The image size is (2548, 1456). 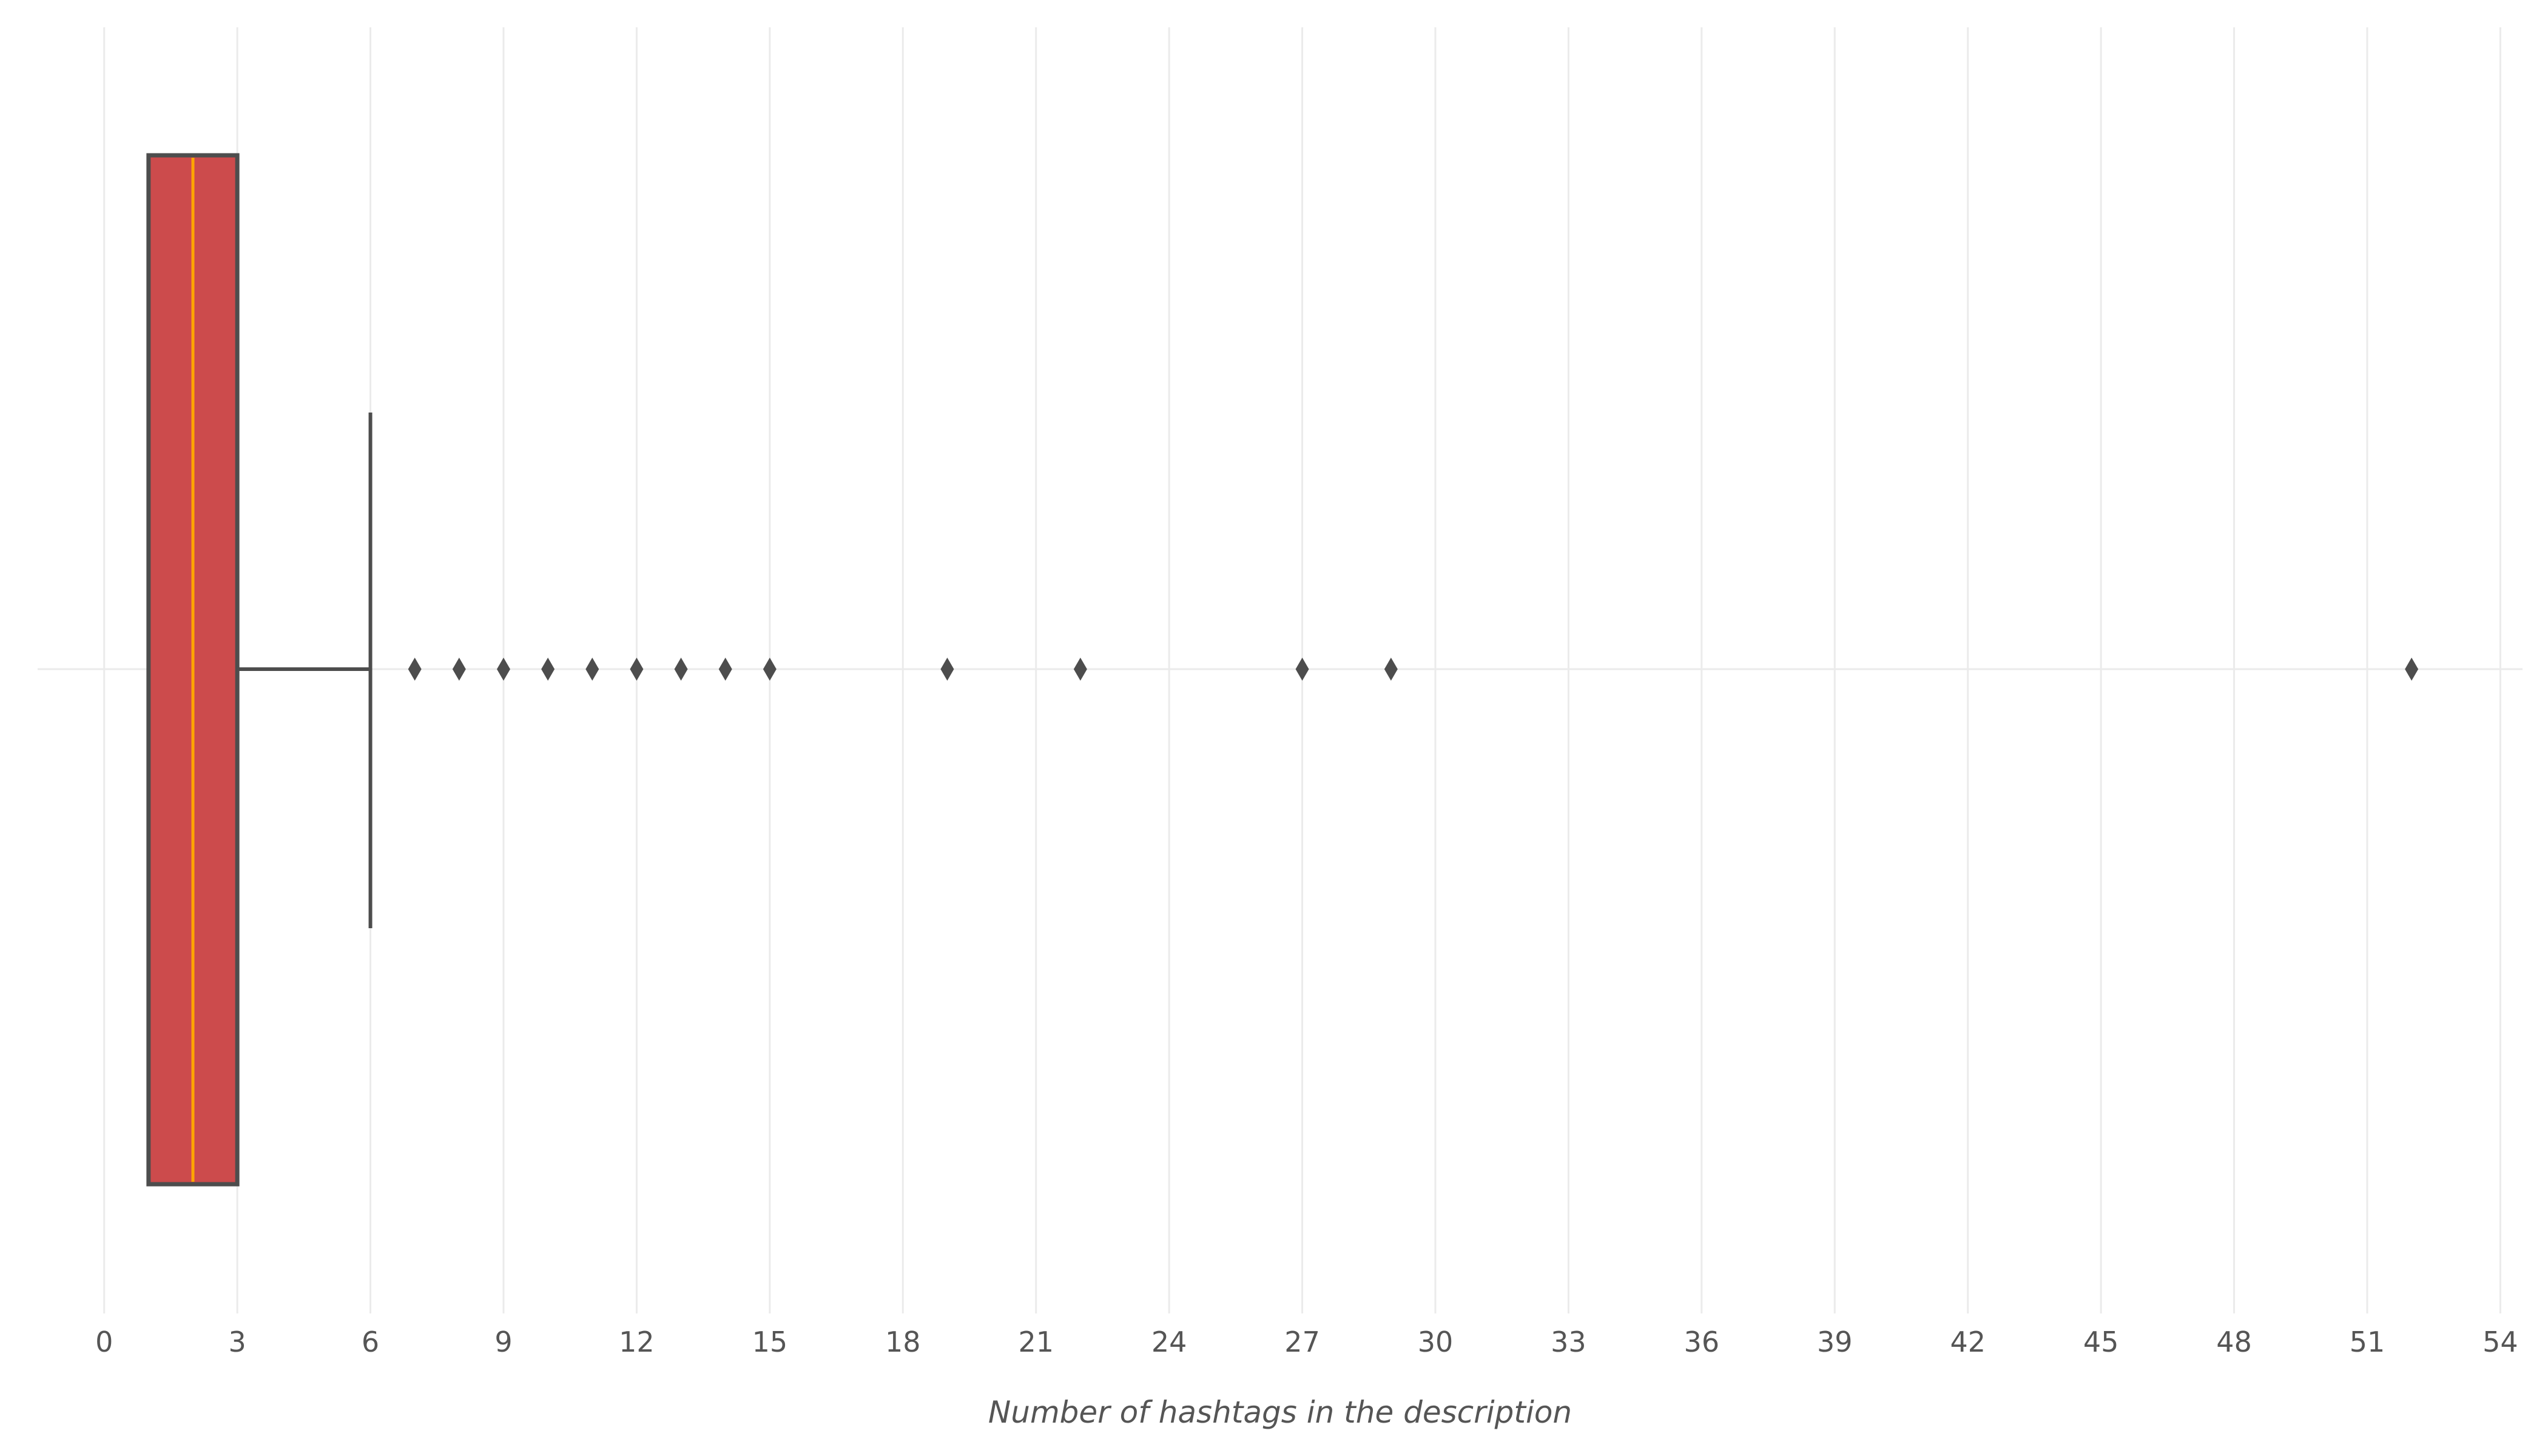 I want to click on x-tick-labels: 0 3 6 9 12 15 18 21 24 27 30 33 36 39 42 45 48 51 54, so click(x=1306, y=1342).